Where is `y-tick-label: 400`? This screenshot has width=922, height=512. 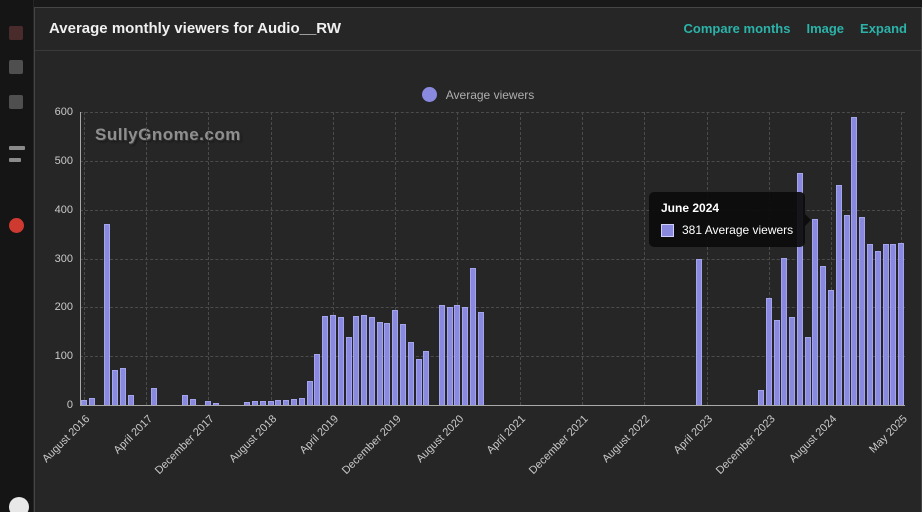 y-tick-label: 400 is located at coordinates (63, 209).